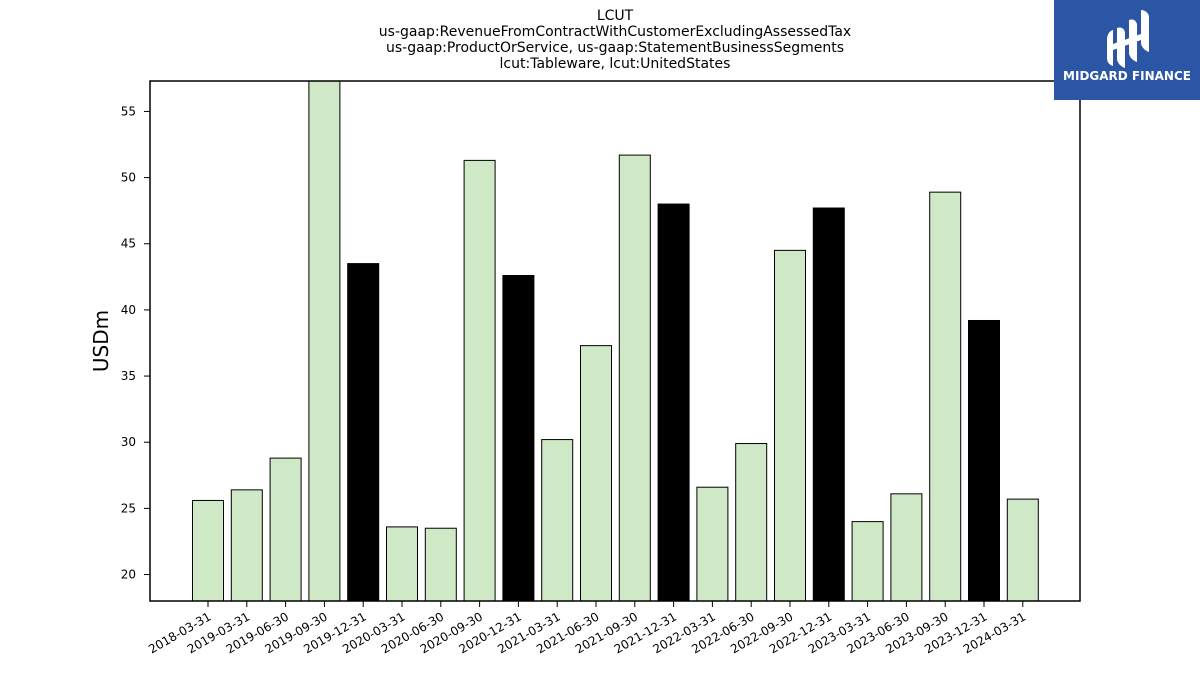 The height and width of the screenshot is (675, 1200). What do you see at coordinates (128, 178) in the screenshot?
I see `y-tick-label: 50` at bounding box center [128, 178].